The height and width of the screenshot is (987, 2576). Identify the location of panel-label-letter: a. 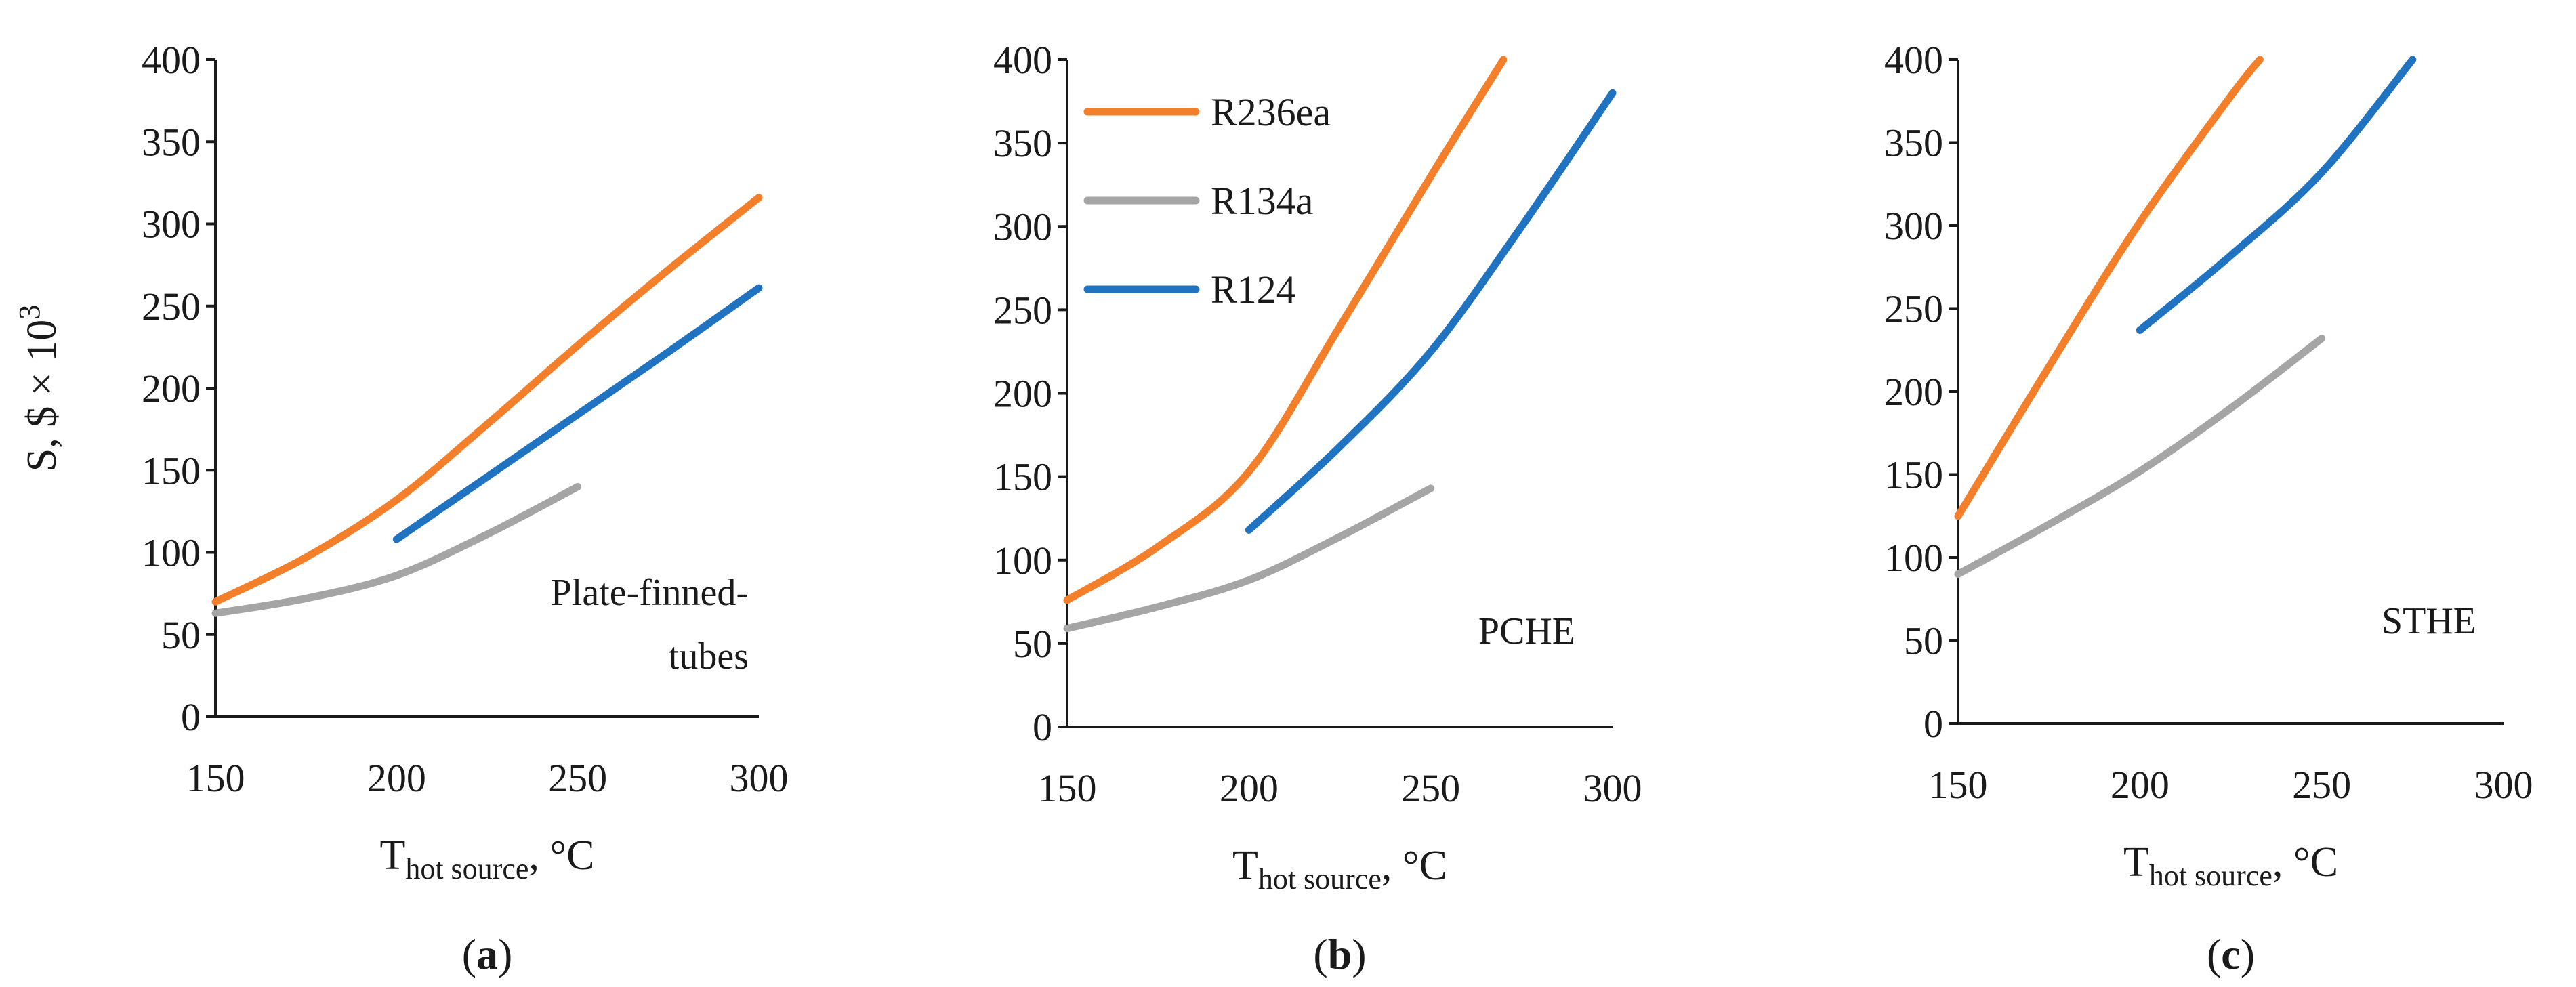
(487, 954).